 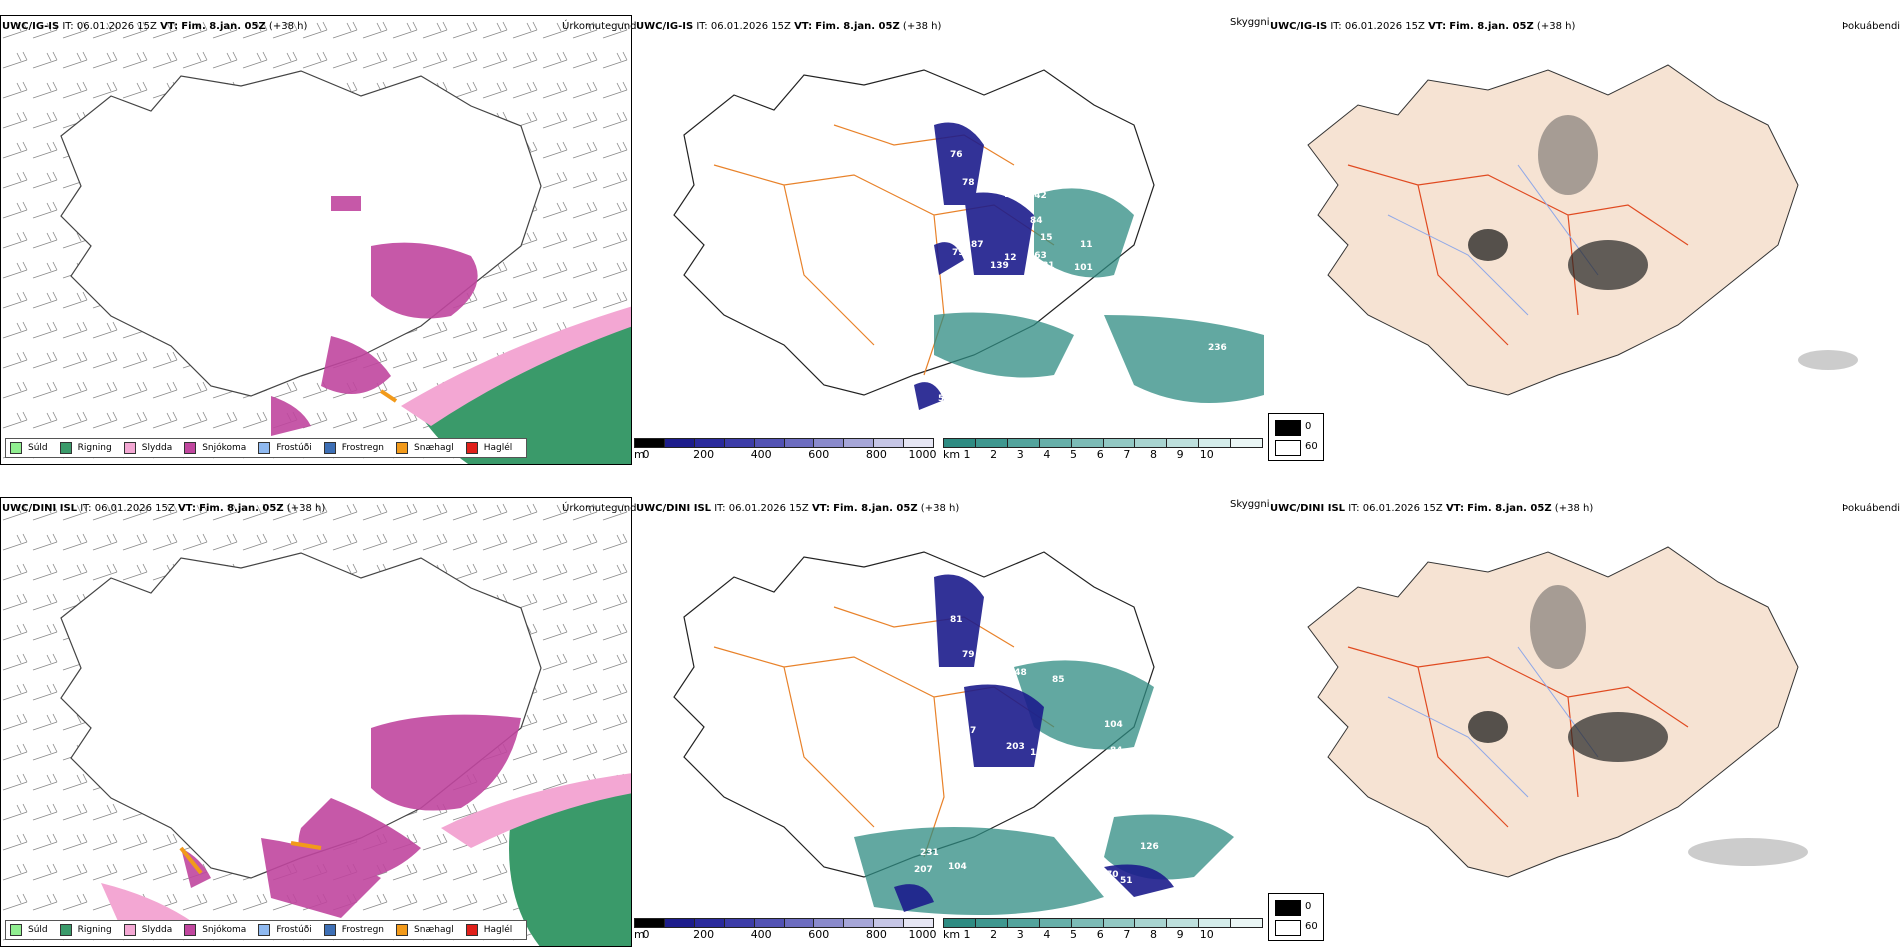 I want to click on legend-item: Slydda, so click(x=147, y=448).